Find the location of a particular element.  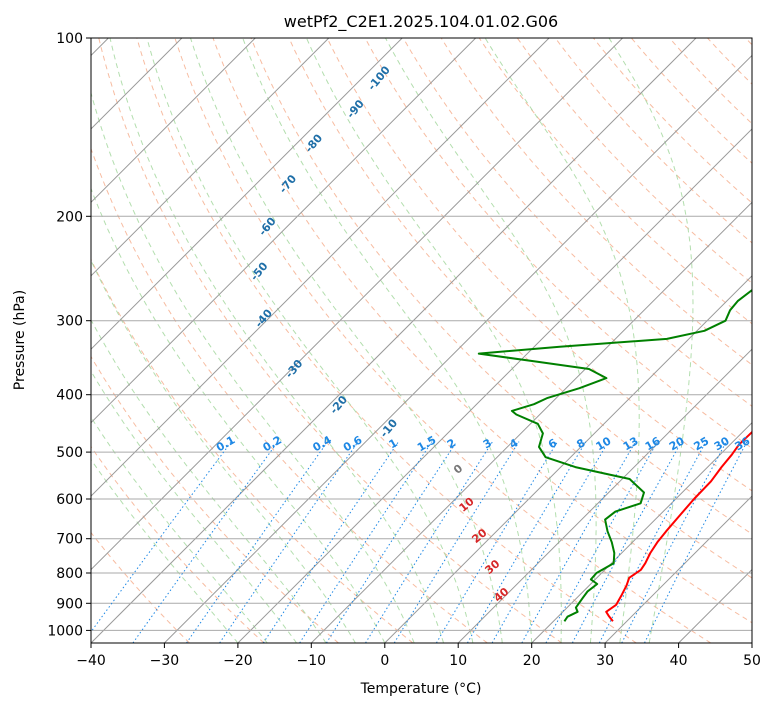

y-tick-label: 100 is located at coordinates (69, 39).